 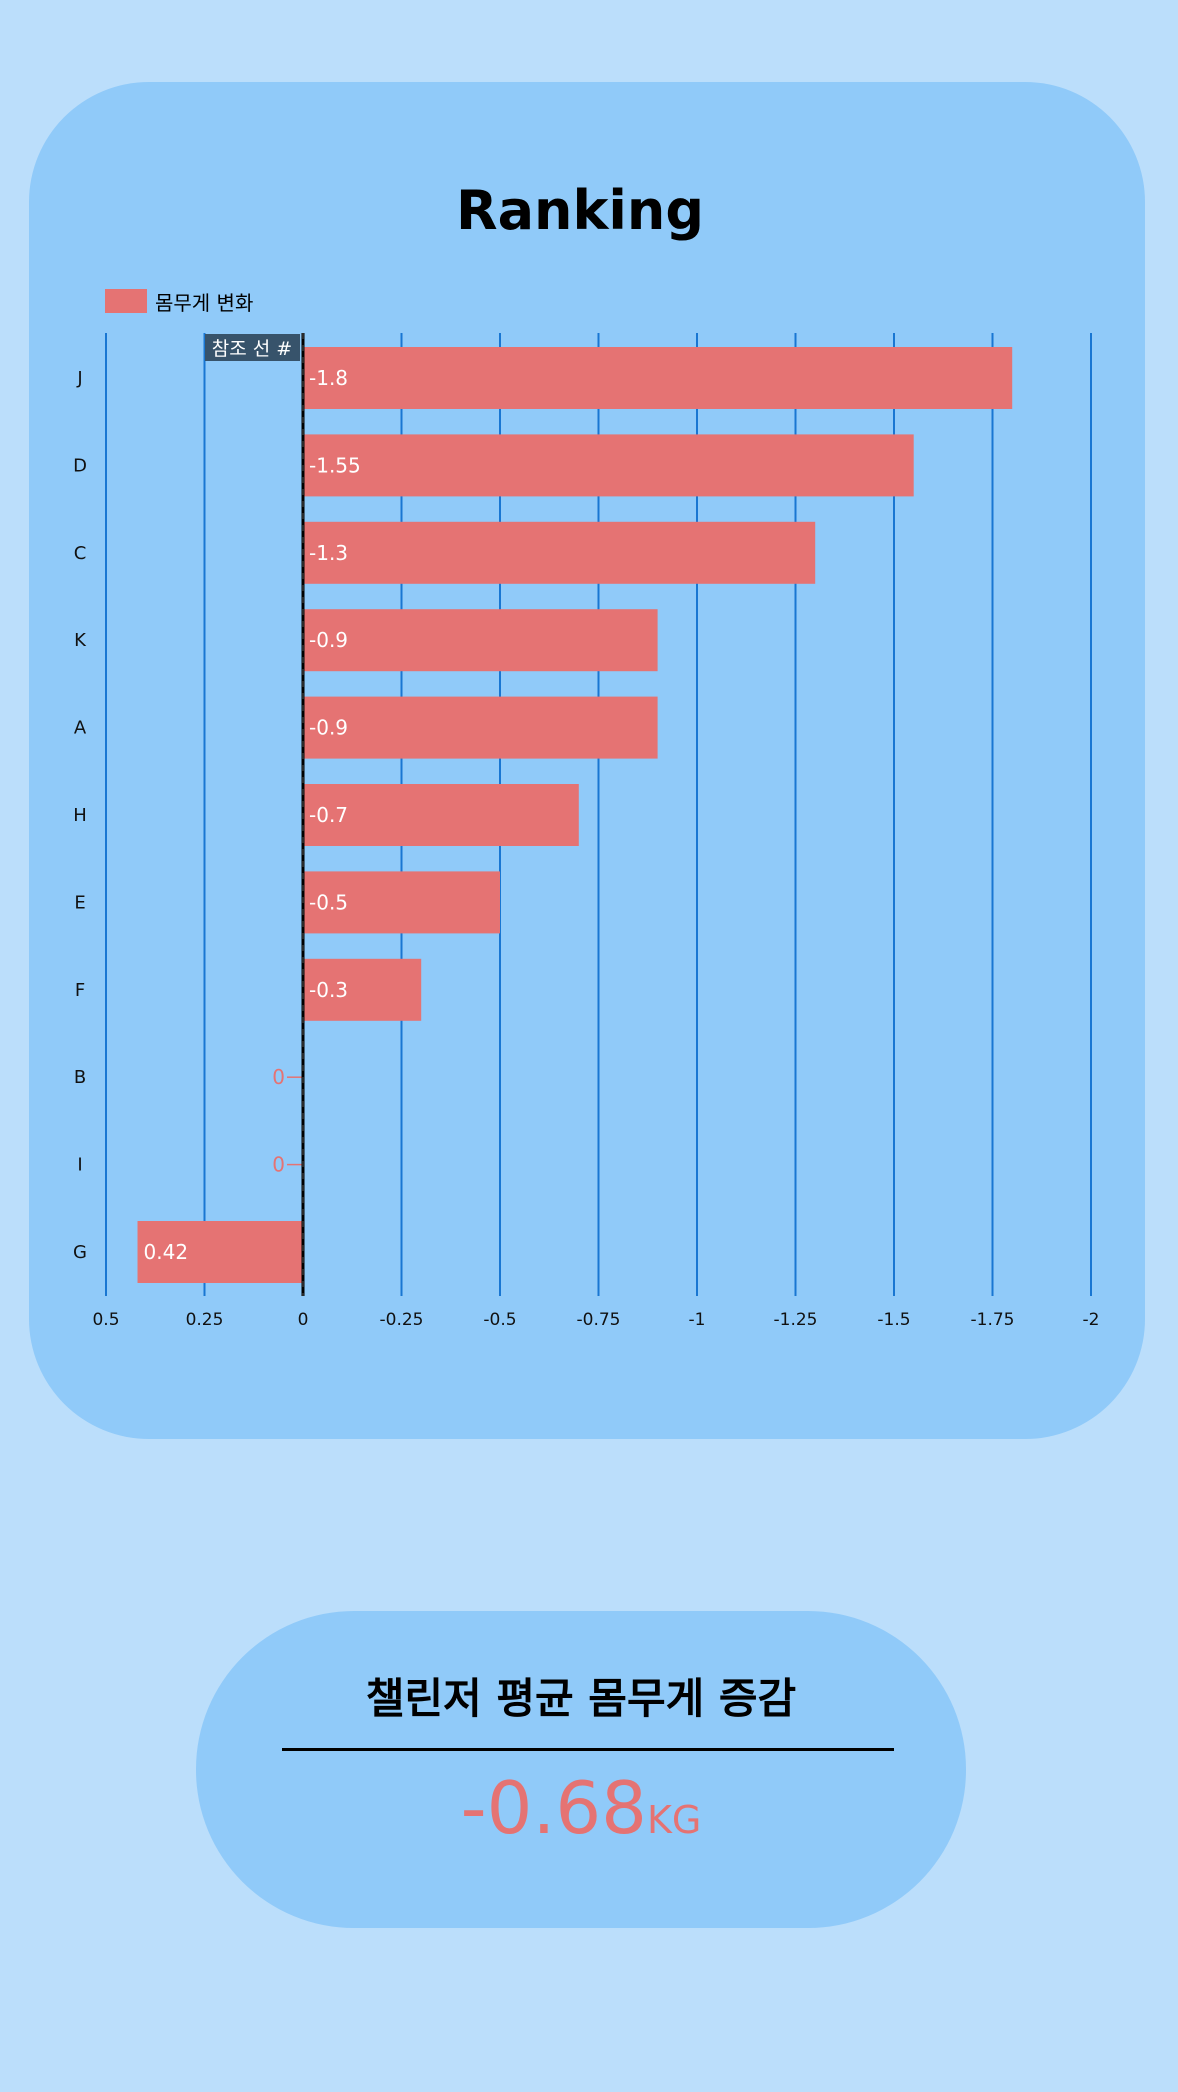 What do you see at coordinates (499, 1320) in the screenshot?
I see `x-tick-label: -0.5` at bounding box center [499, 1320].